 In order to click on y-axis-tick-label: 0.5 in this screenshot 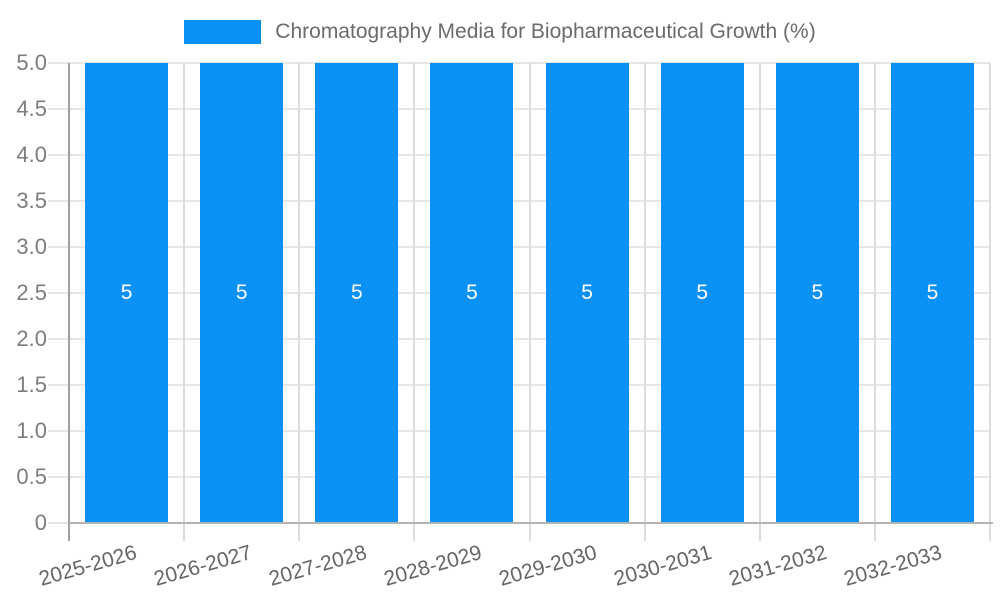, I will do `click(31, 476)`.